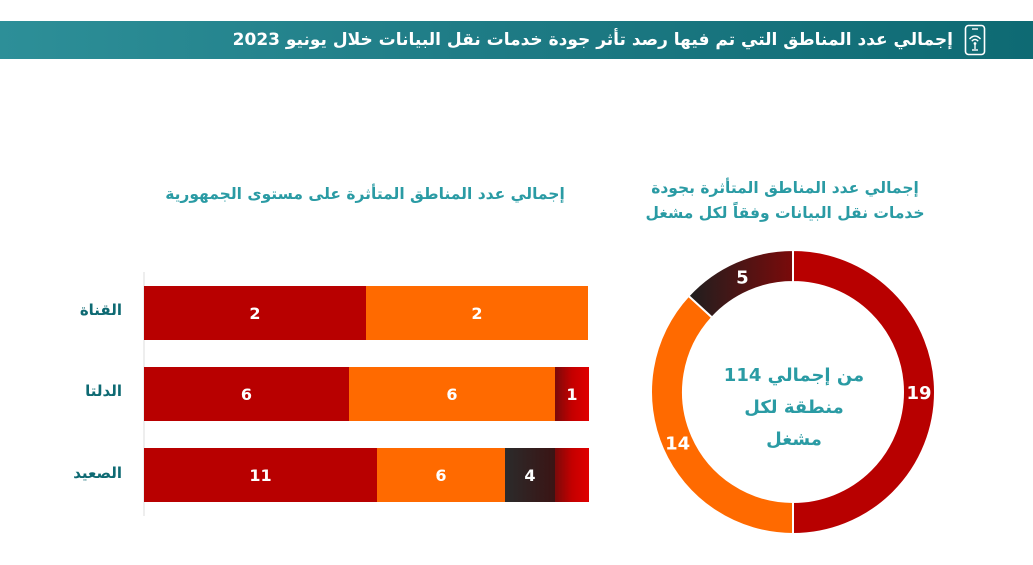 The width and height of the screenshot is (1033, 565). I want to click on donut-center-line-1: من إجمالي 114, so click(794, 375).